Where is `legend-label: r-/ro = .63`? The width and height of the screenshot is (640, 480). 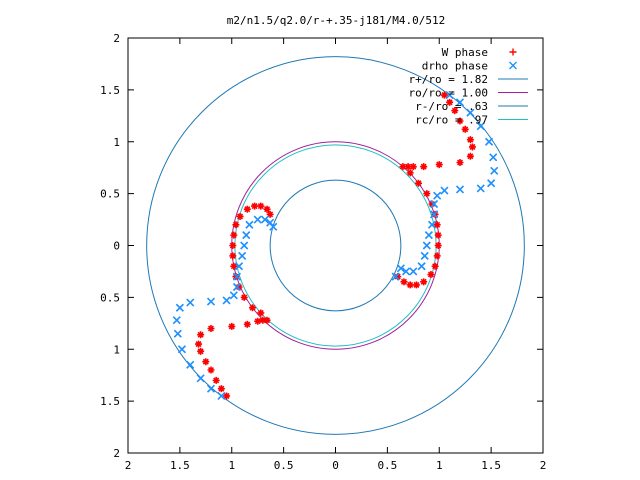 legend-label: r-/ro = .63 is located at coordinates (451, 106).